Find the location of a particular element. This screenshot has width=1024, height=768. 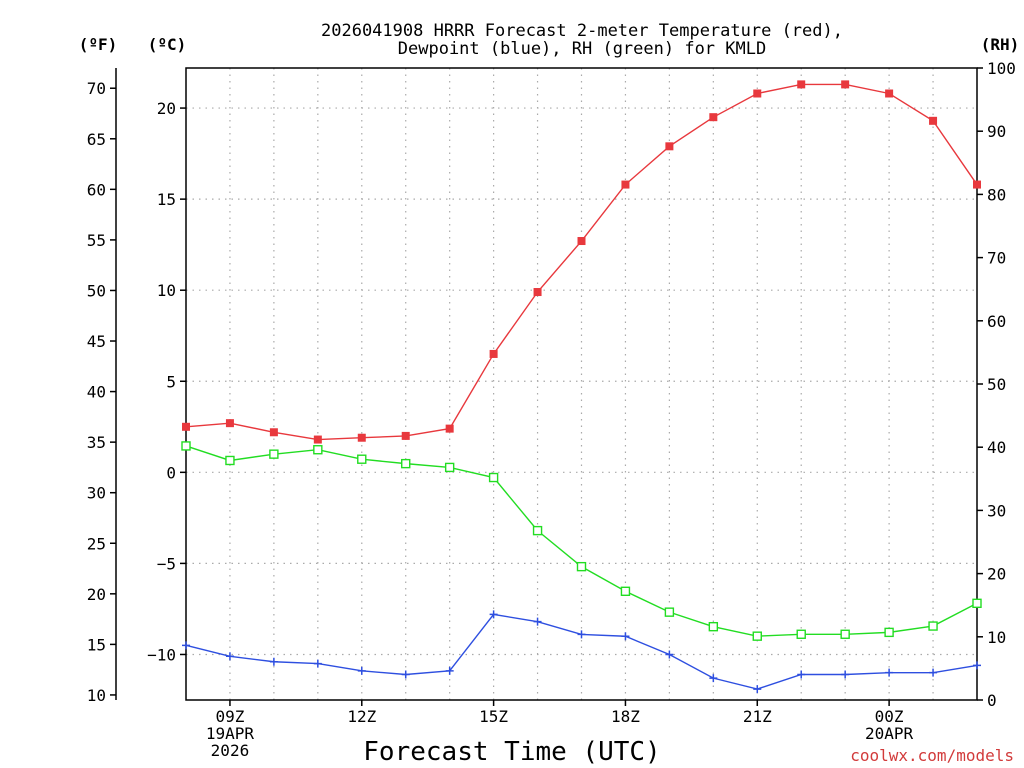

credit-text: coolwx.com/models is located at coordinates (932, 755).